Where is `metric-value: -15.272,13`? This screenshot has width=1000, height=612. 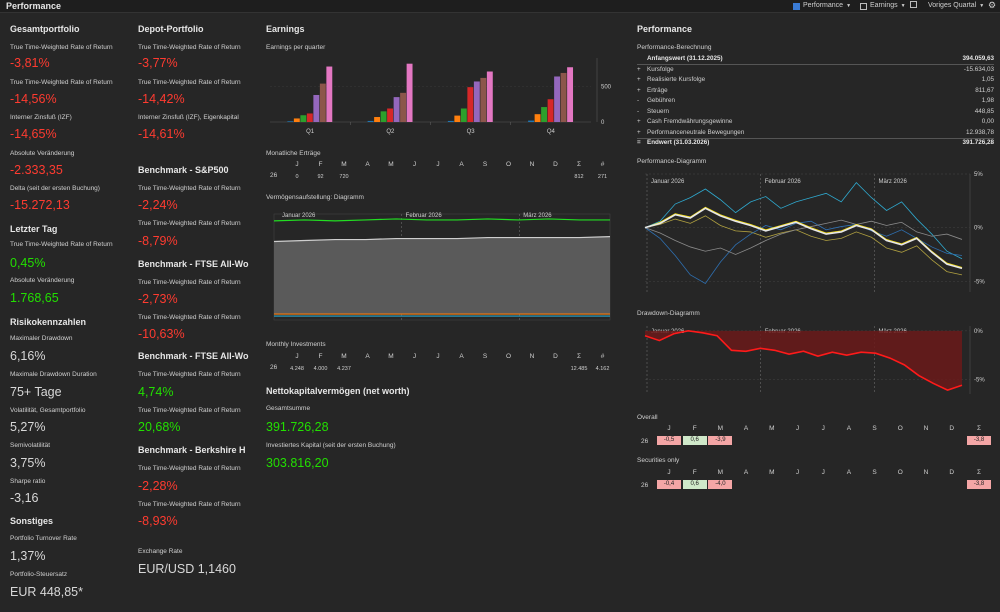 metric-value: -15.272,13 is located at coordinates (40, 205).